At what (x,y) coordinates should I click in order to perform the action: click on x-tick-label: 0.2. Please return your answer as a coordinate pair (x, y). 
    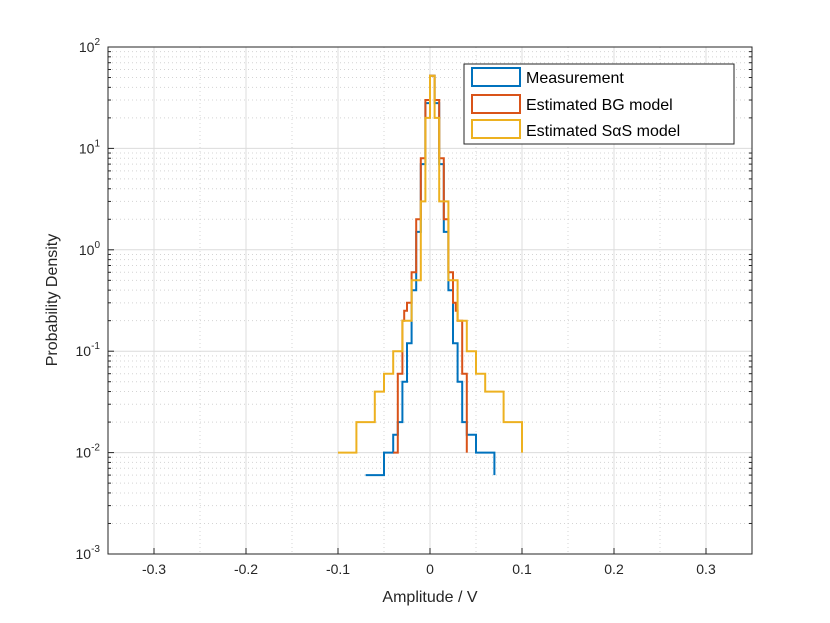
    Looking at the image, I should click on (614, 569).